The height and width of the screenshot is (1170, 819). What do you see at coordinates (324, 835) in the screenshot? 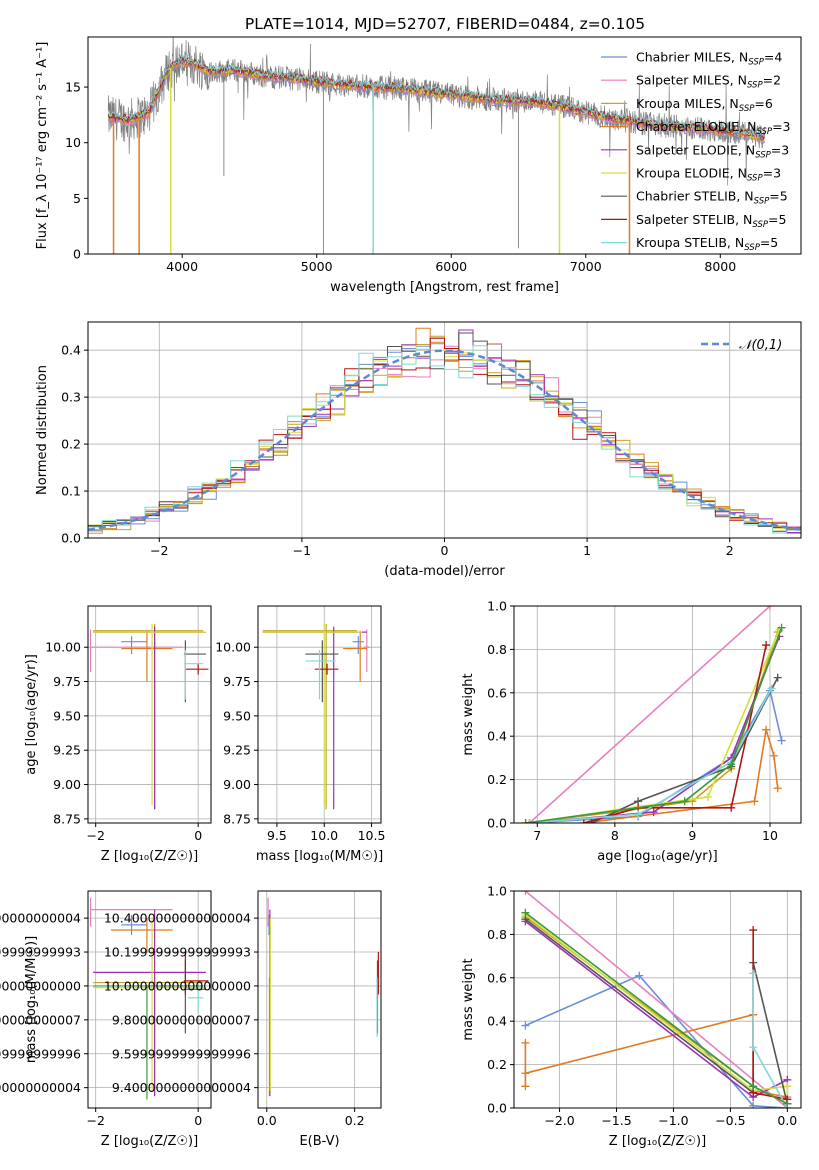
I see `x-tick-label: 10.0` at bounding box center [324, 835].